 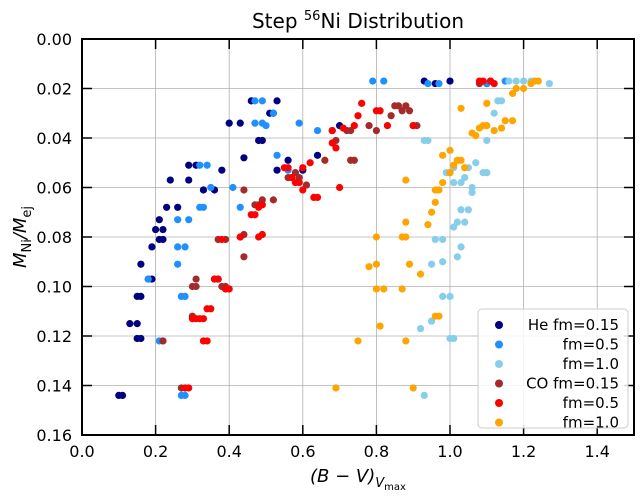 What do you see at coordinates (553, 368) in the screenshot?
I see `legend-box` at bounding box center [553, 368].